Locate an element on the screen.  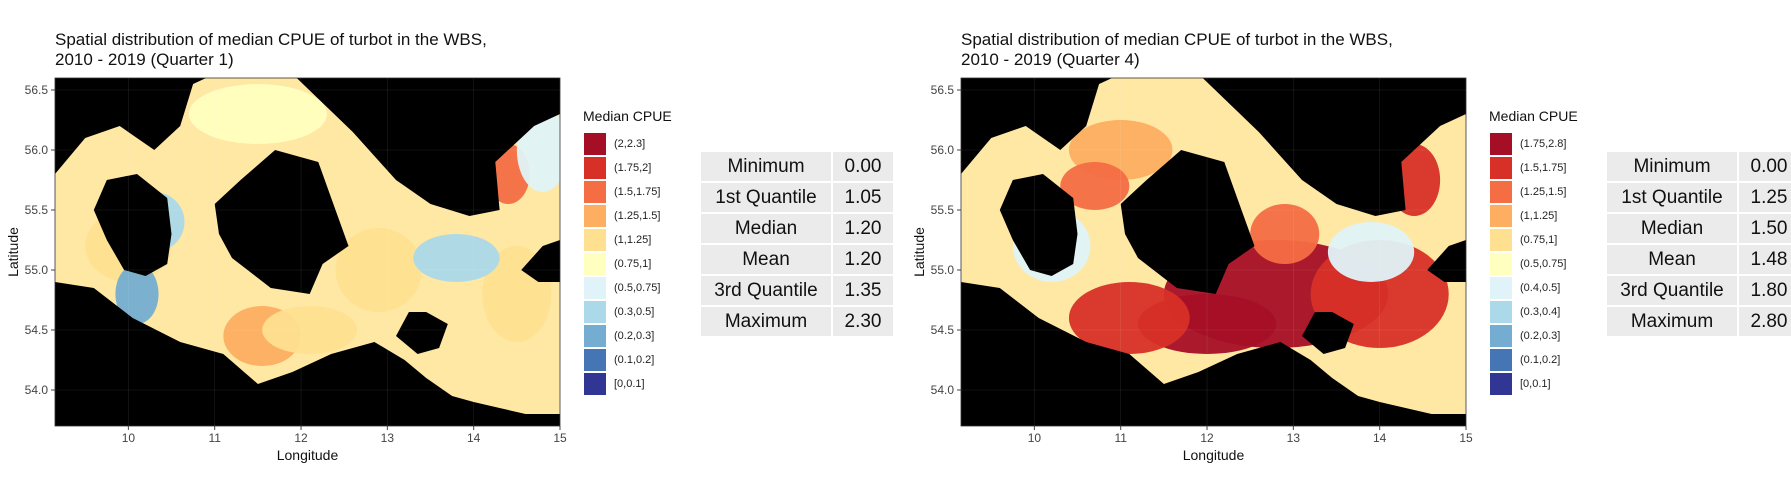
stat-value: 2.30 is located at coordinates (863, 321).